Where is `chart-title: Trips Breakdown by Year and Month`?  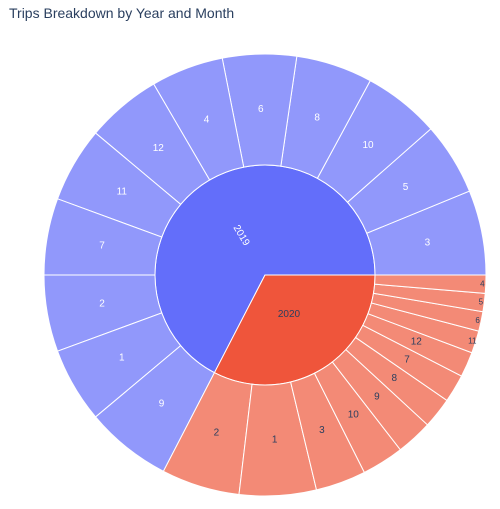 chart-title: Trips Breakdown by Year and Month is located at coordinates (122, 13).